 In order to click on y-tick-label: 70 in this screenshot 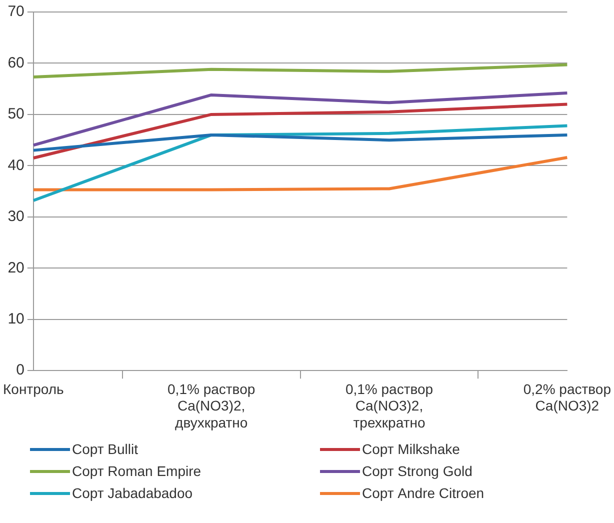, I will do `click(16, 11)`.